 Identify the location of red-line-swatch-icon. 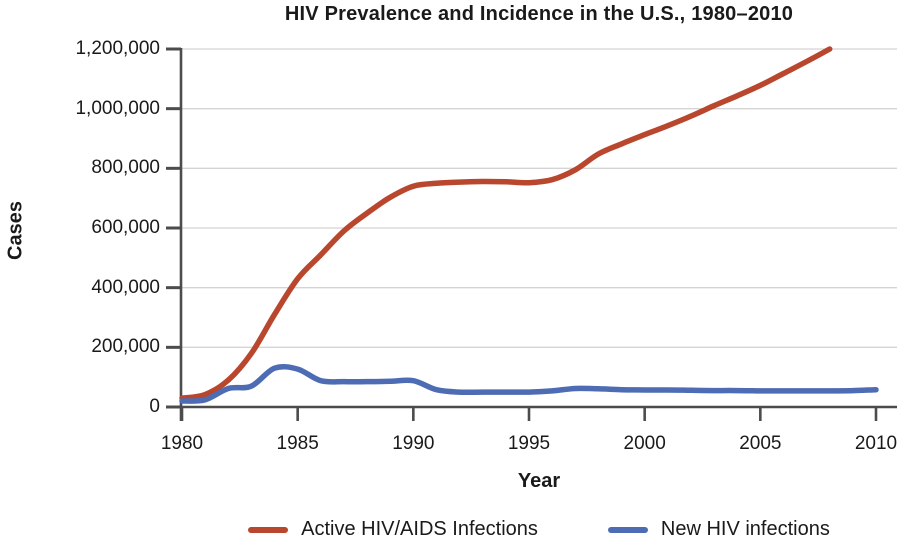
(268, 529).